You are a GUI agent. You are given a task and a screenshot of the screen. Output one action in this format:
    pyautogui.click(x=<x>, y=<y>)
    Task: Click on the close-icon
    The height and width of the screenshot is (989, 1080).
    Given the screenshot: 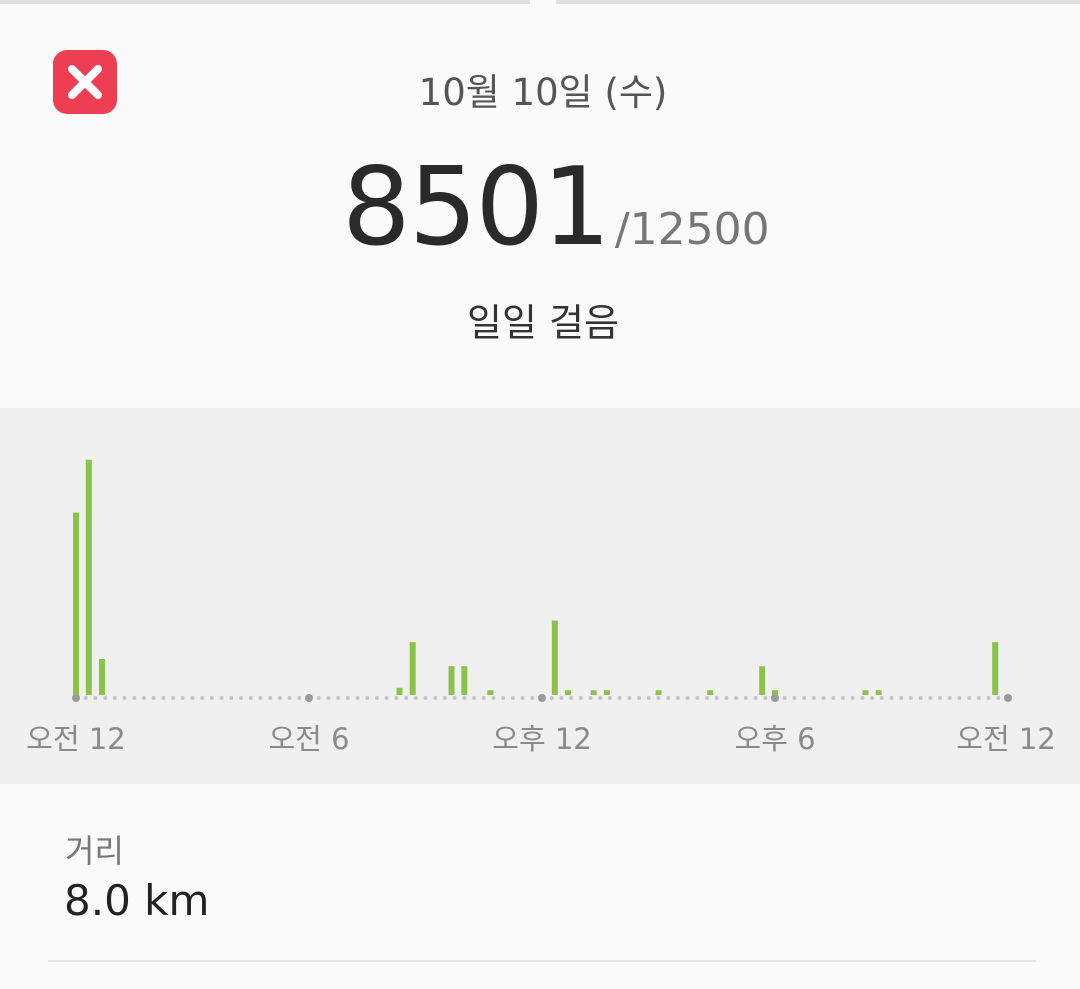 What is the action you would take?
    pyautogui.click(x=85, y=82)
    